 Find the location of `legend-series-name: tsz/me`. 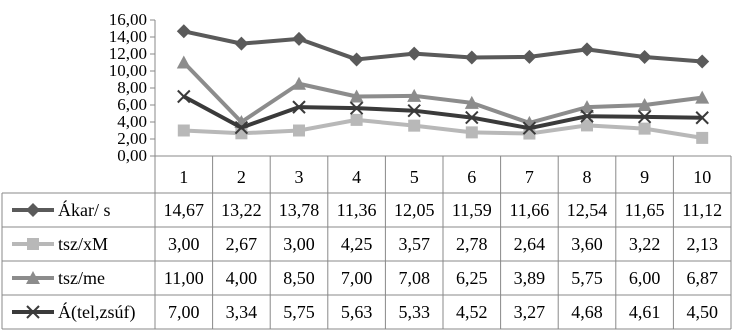

legend-series-name: tsz/me is located at coordinates (81, 278).